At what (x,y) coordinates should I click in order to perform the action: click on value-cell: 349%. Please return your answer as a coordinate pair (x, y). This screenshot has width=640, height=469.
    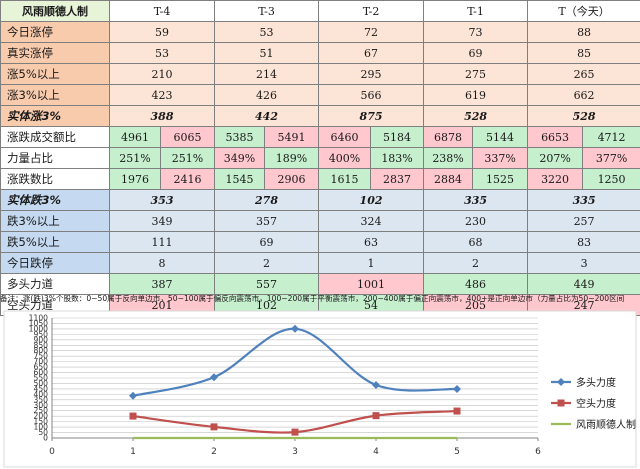
    Looking at the image, I should click on (240, 158).